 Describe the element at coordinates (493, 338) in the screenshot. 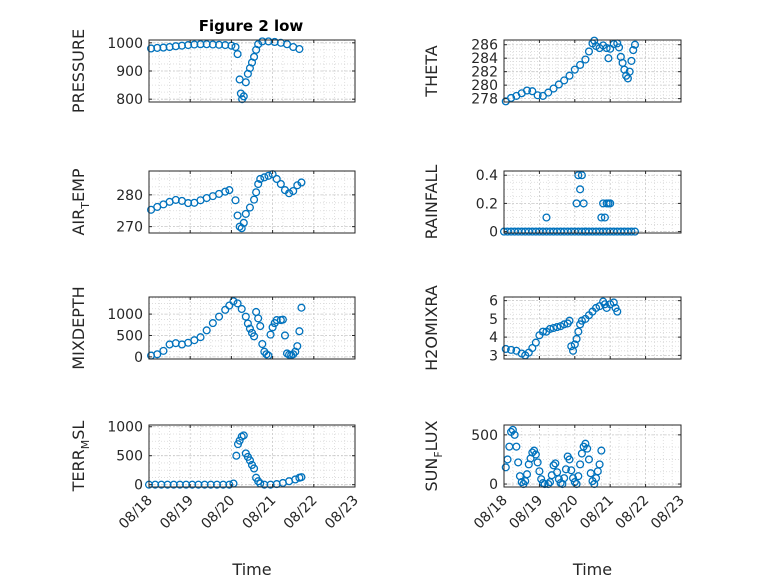

I see `y-tick-label: 4` at that location.